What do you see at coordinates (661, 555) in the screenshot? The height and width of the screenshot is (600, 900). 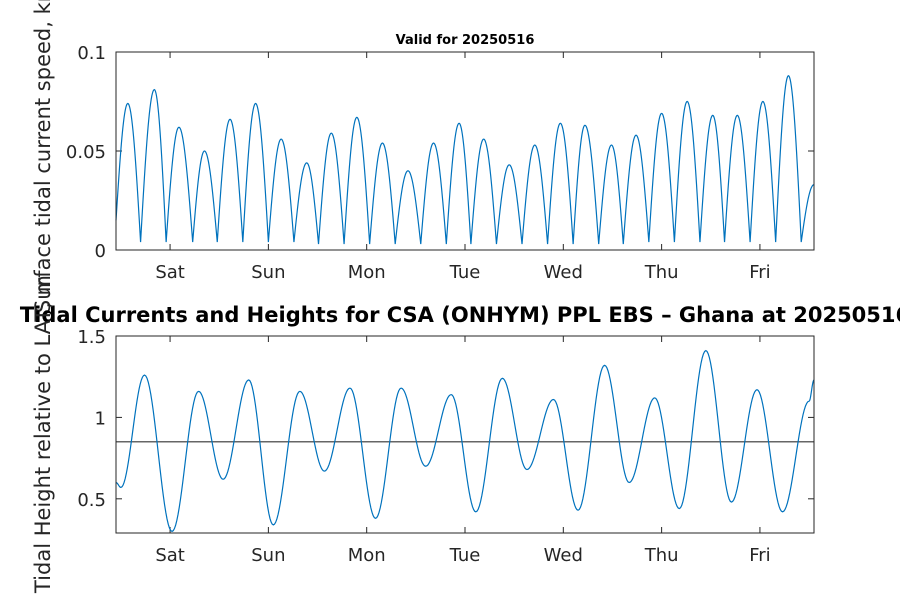 I see `tidal-height-x-tick-label: Thu` at bounding box center [661, 555].